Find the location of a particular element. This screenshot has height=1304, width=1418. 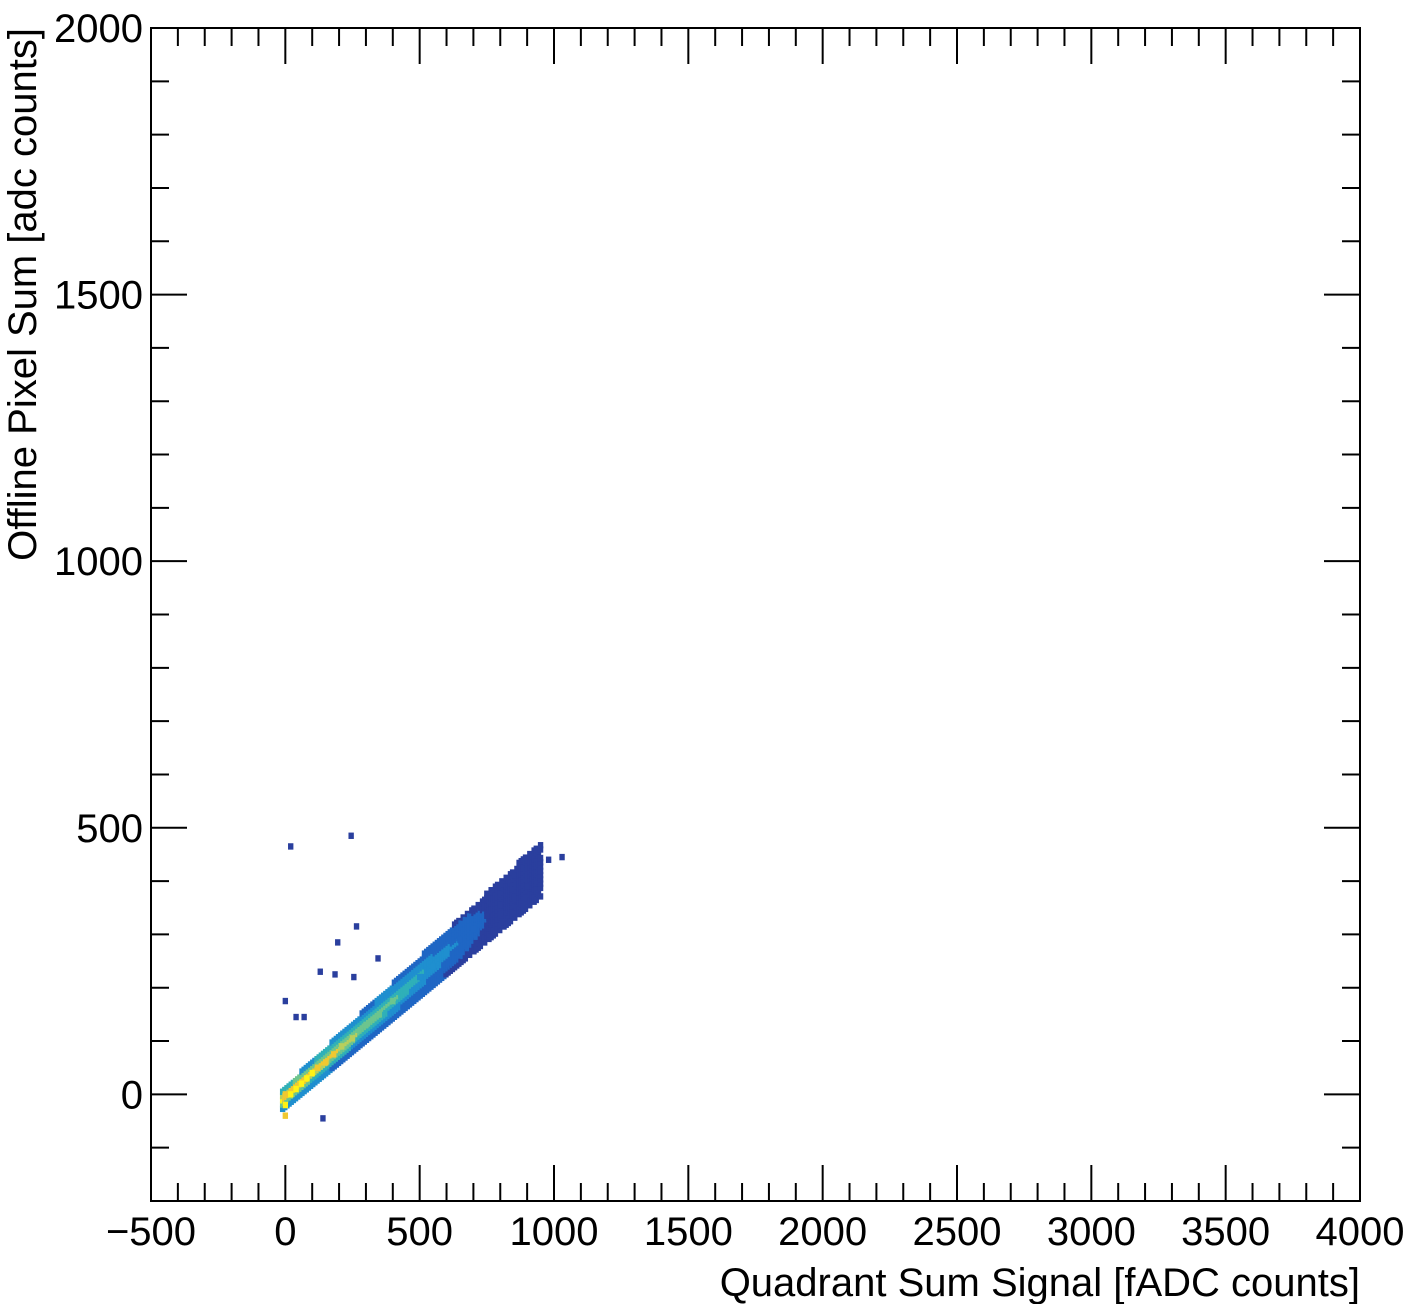

y-tick-label: 1500 is located at coordinates (98, 296).